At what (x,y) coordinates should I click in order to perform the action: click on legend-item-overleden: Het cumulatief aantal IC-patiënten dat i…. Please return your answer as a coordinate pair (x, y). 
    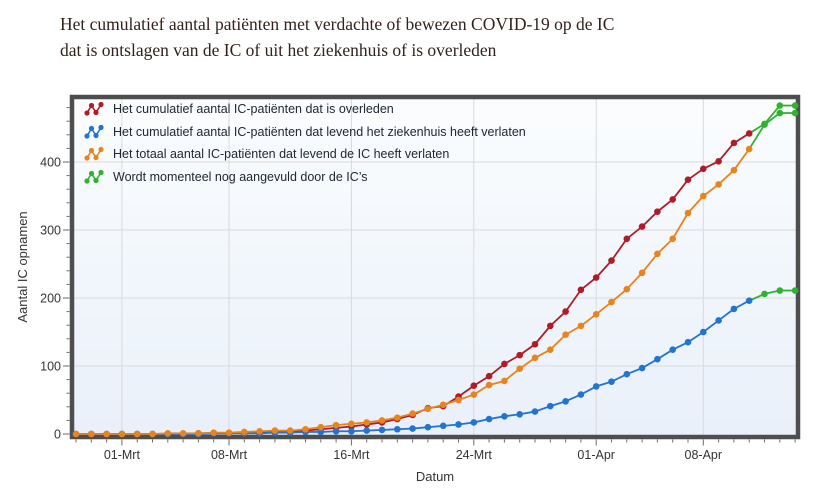
    Looking at the image, I should click on (305, 109).